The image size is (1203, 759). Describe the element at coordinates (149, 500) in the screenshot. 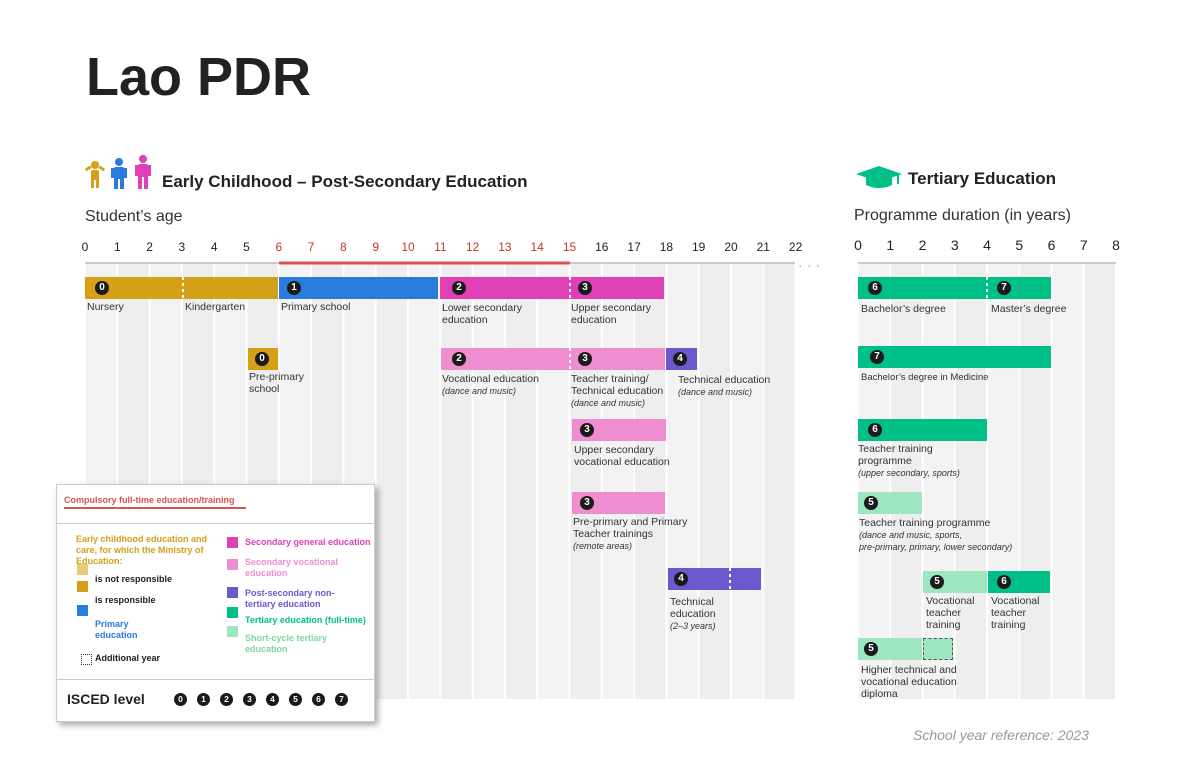

I see `legend-compulsory: Compulsory full-time education/training` at that location.